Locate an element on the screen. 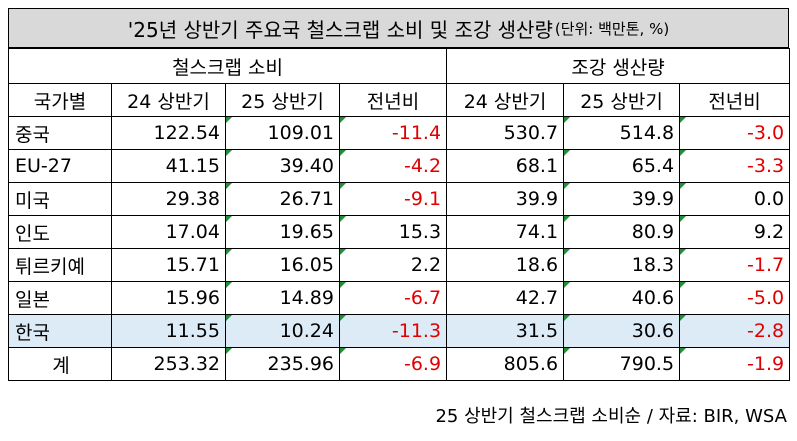 This screenshot has height=441, width=797. country-cell: EU-27 is located at coordinates (60, 166).